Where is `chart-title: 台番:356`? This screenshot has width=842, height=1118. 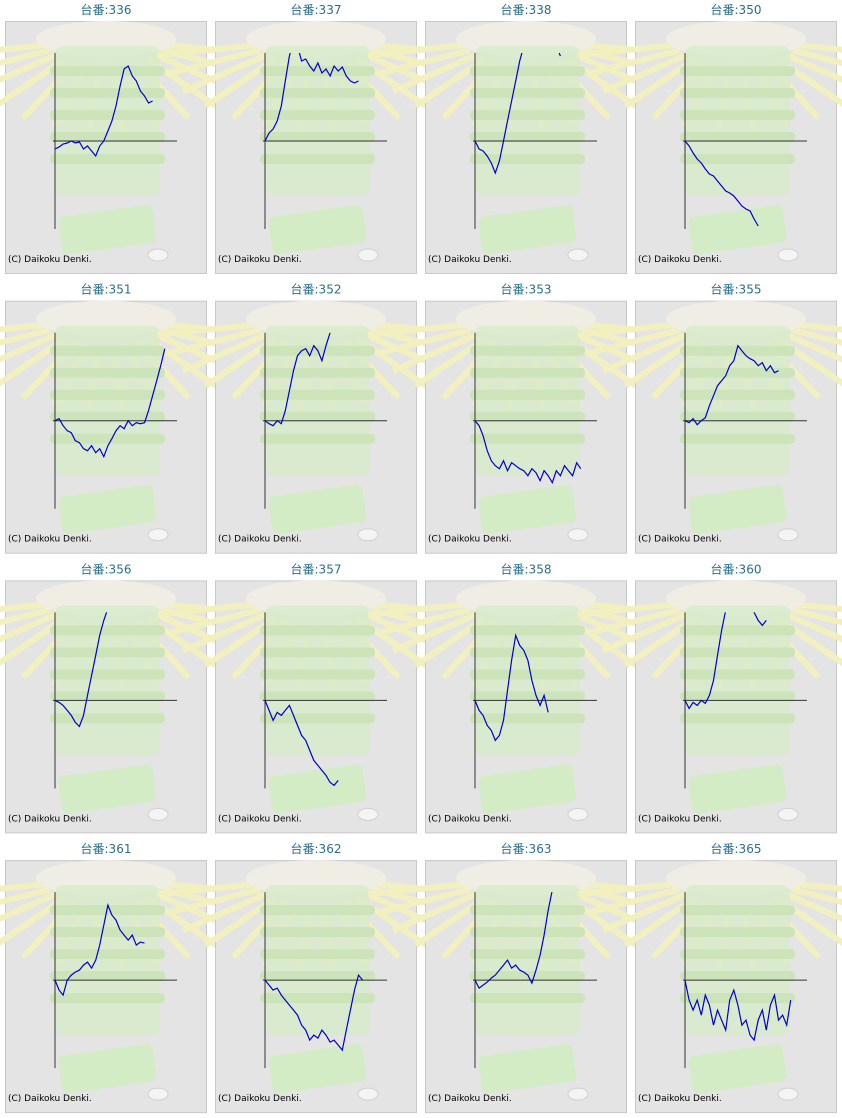 chart-title: 台番:356 is located at coordinates (106, 568).